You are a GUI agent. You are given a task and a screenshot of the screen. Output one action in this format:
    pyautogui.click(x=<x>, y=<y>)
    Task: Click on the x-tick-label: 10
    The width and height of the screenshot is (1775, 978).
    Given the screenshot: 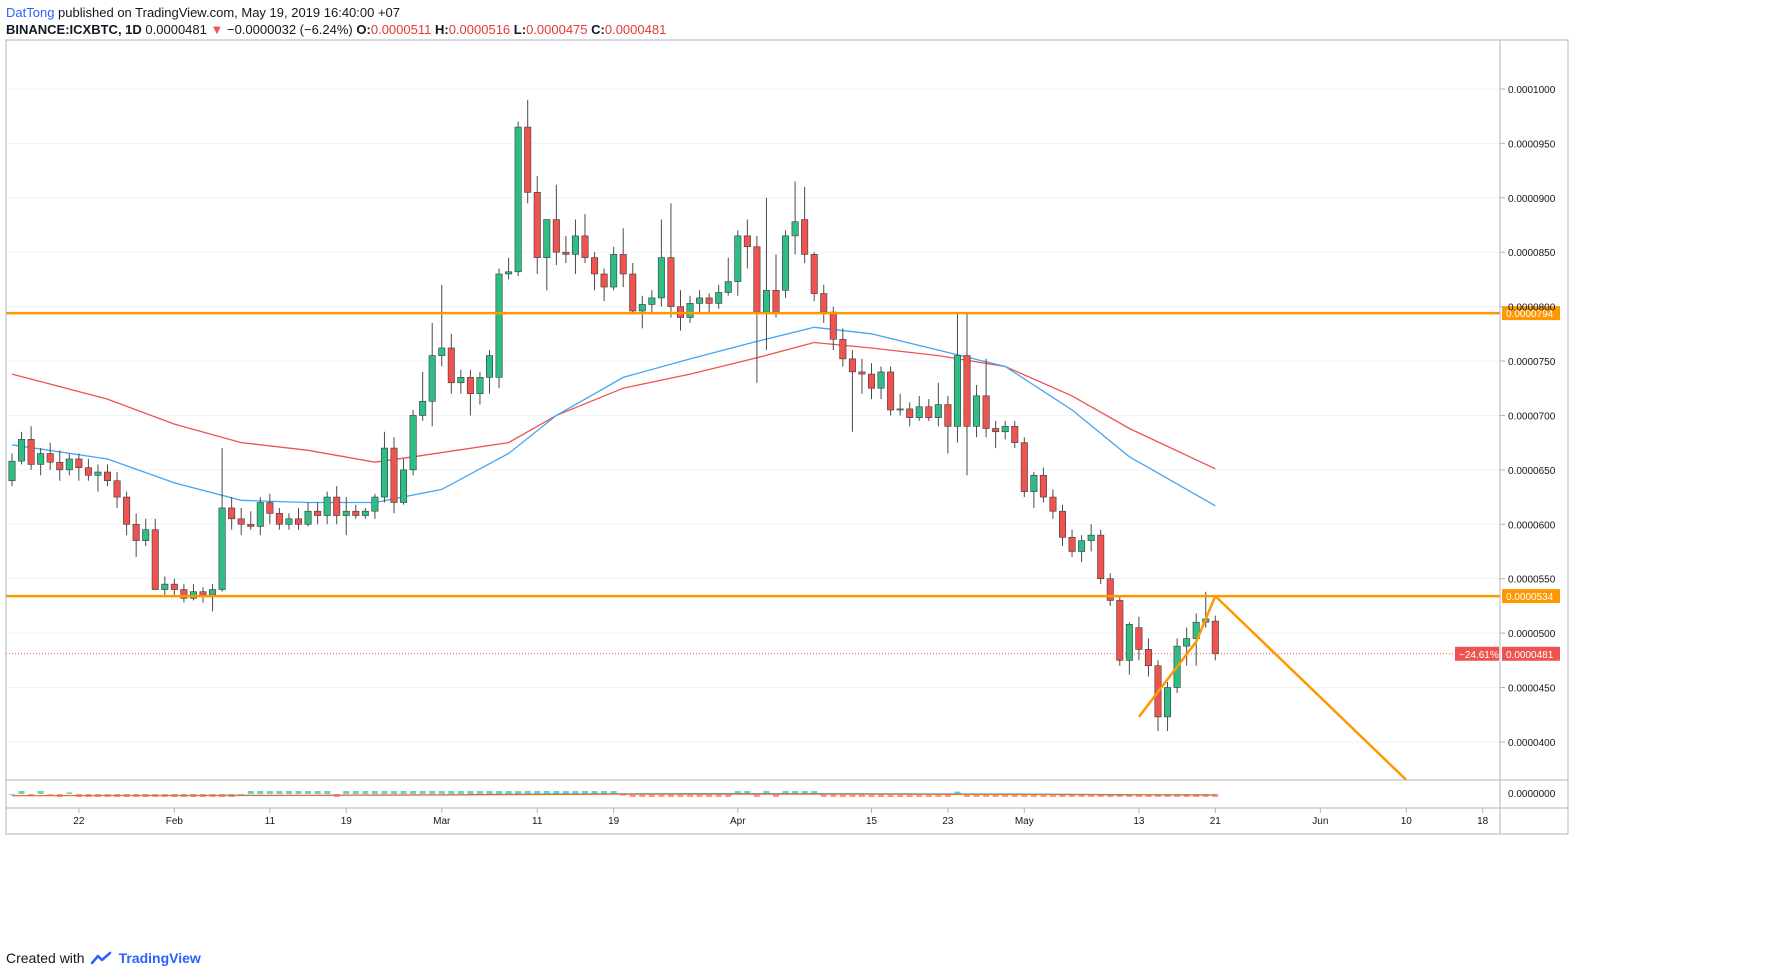 What is the action you would take?
    pyautogui.click(x=1407, y=821)
    